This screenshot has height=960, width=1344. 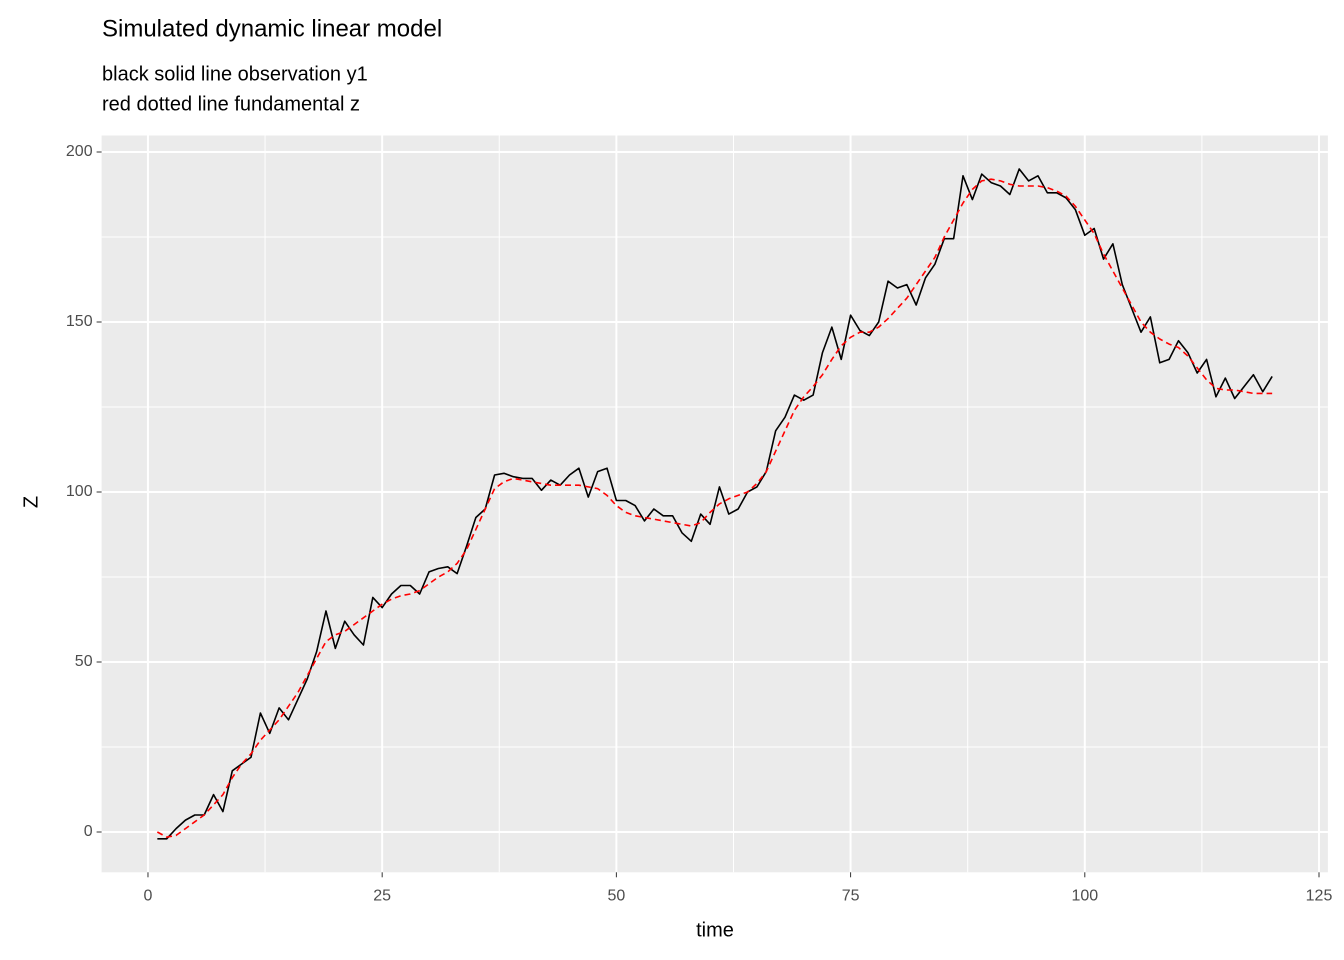 I want to click on y-tick-label: 200, so click(x=79, y=151).